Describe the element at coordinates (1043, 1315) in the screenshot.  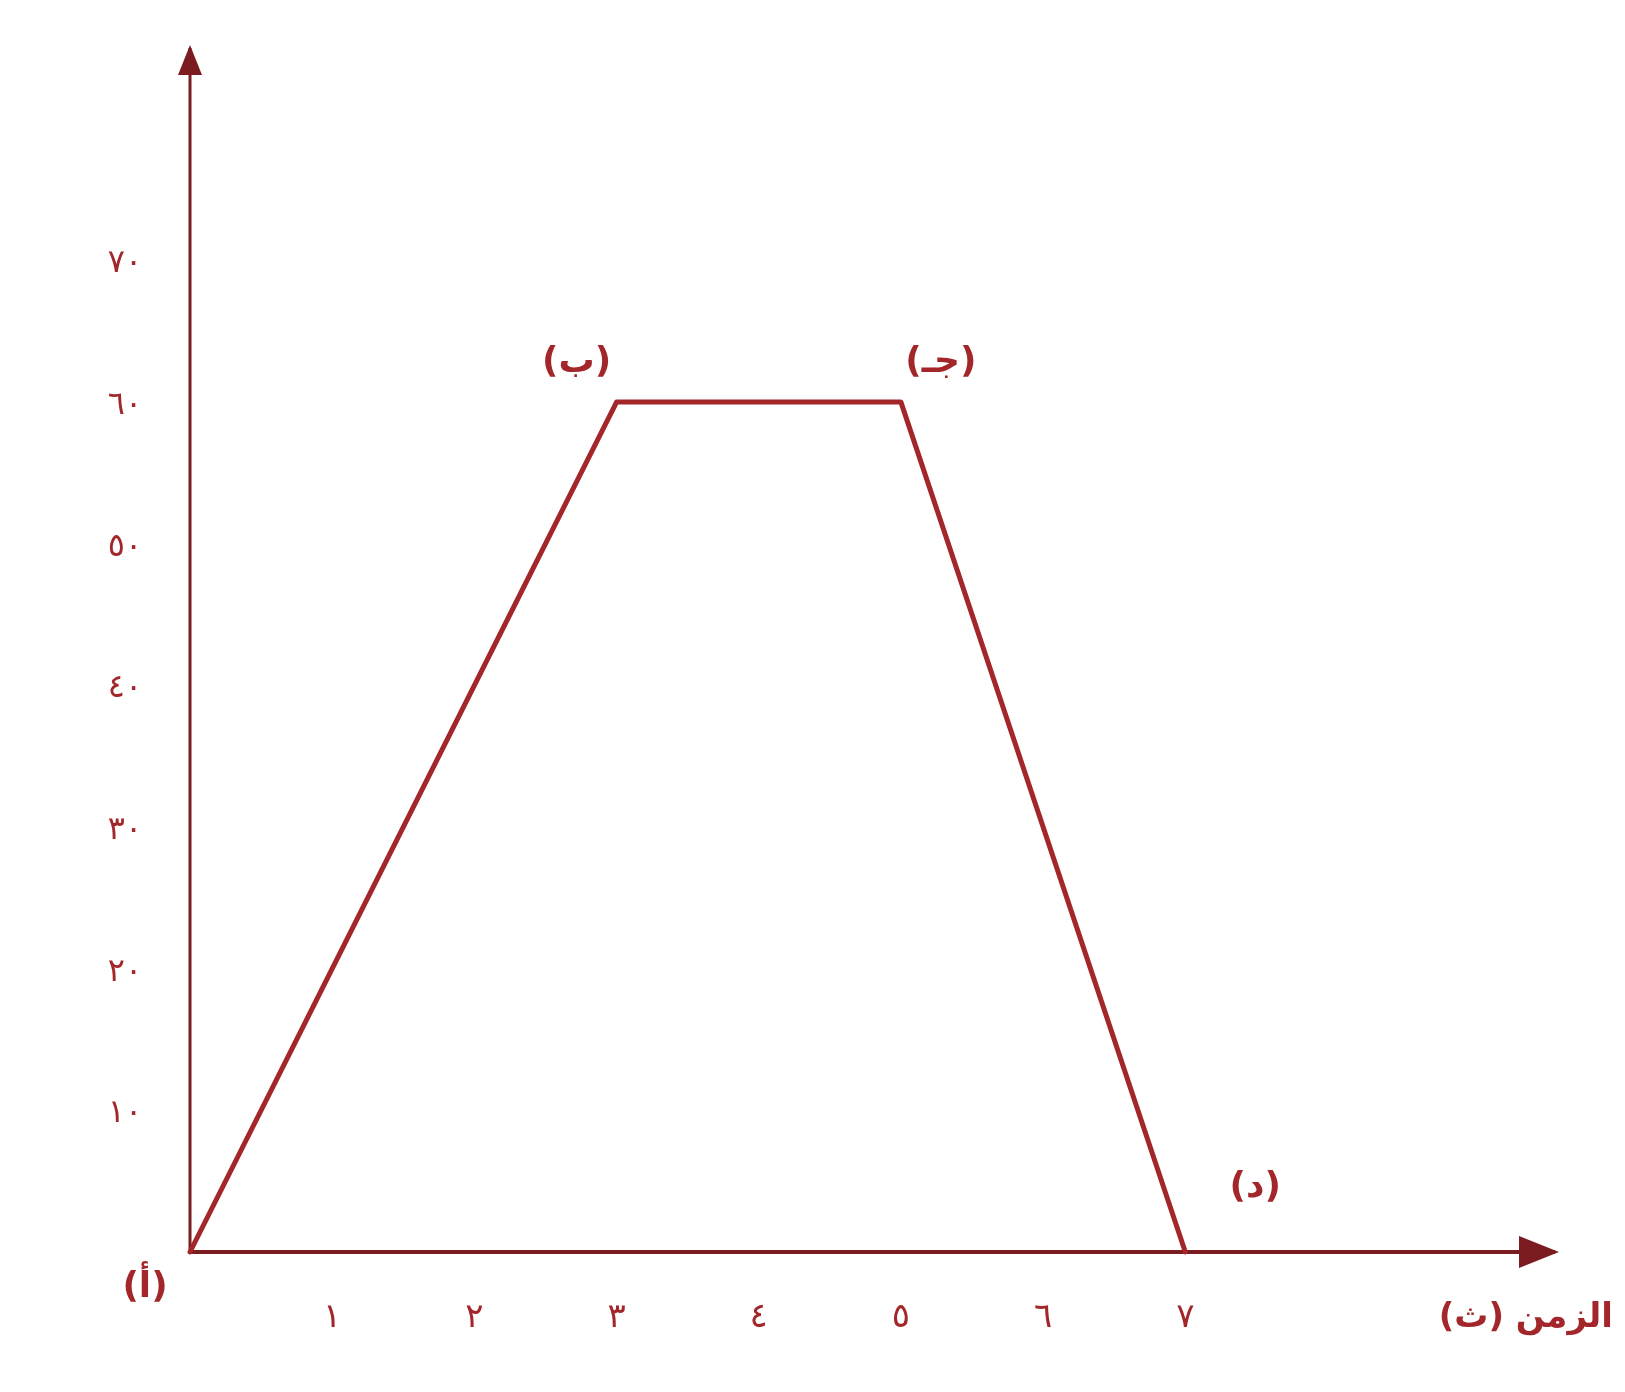
I see `x-tick-label: ٦` at that location.